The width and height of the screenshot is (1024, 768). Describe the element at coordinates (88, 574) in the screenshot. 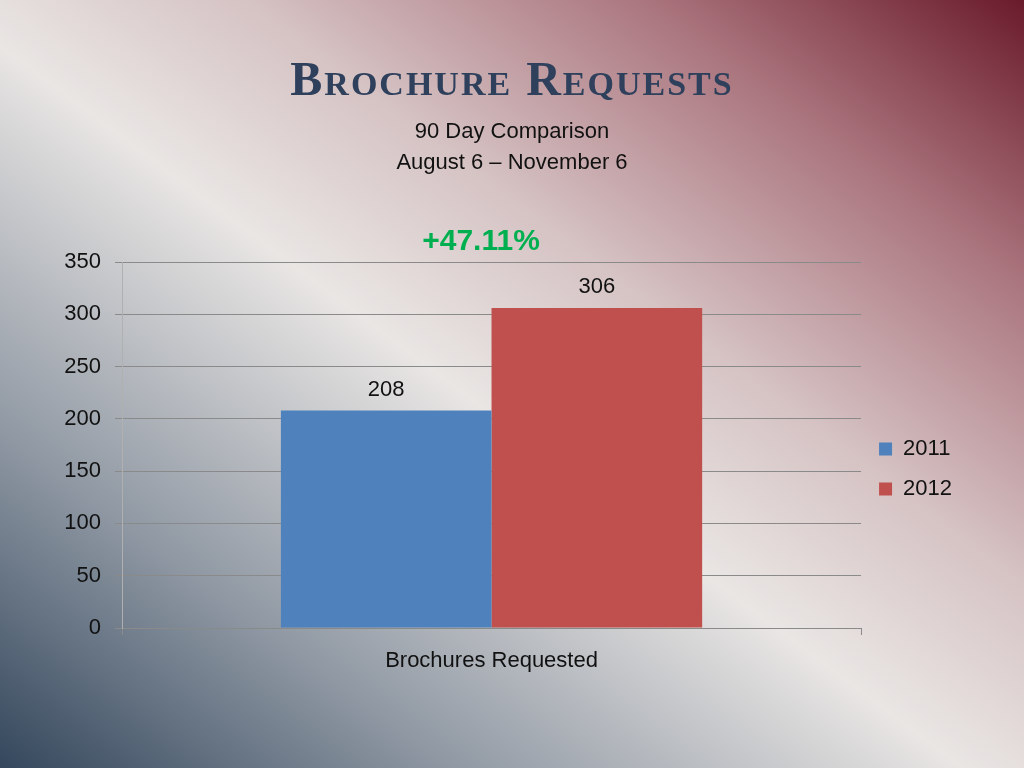

I see `y-tick-label: 50` at that location.